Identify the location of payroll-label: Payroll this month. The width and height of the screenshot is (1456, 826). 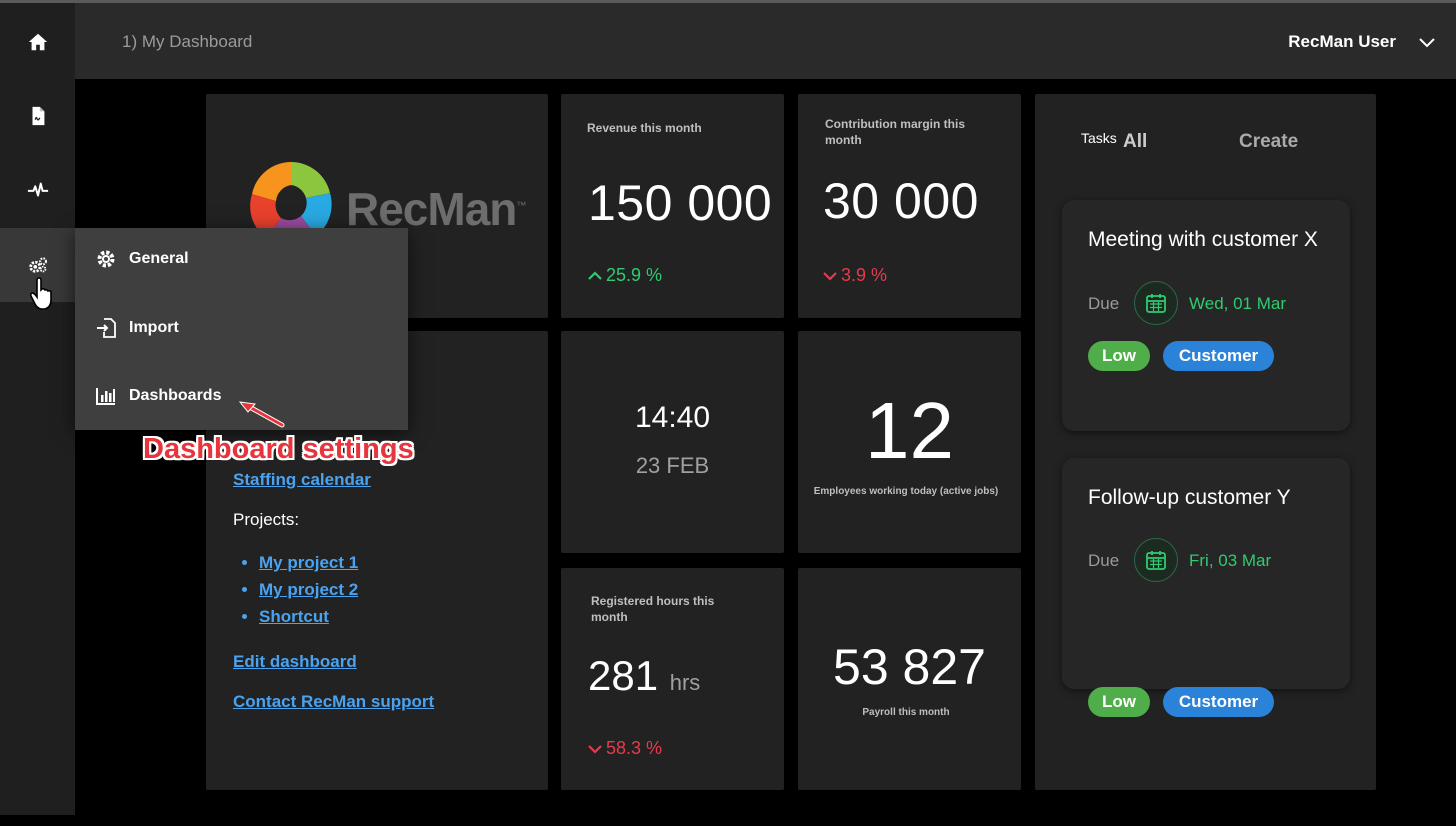
(906, 712).